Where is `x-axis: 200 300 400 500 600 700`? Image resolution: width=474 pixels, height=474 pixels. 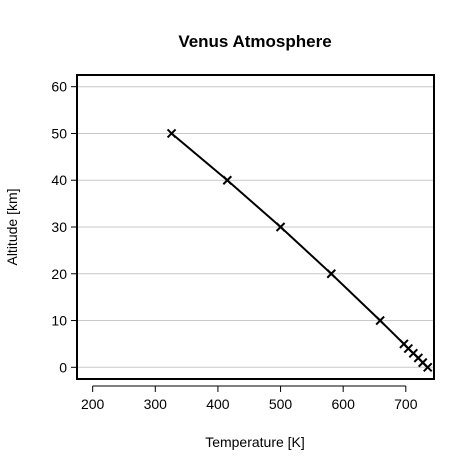
x-axis: 200 300 400 500 600 700 is located at coordinates (249, 398).